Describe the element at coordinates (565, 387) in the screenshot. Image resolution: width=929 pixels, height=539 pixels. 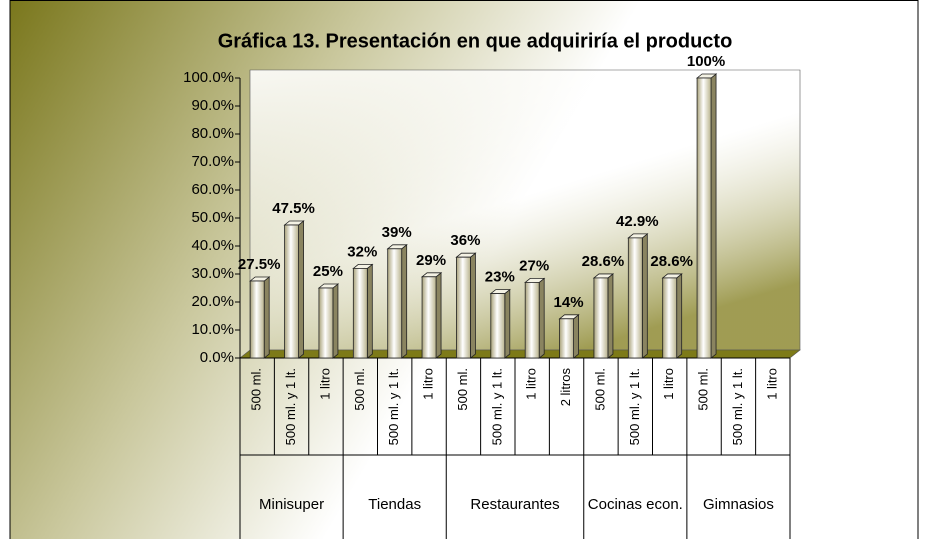
I see `x-tick-label: 2 litros` at that location.